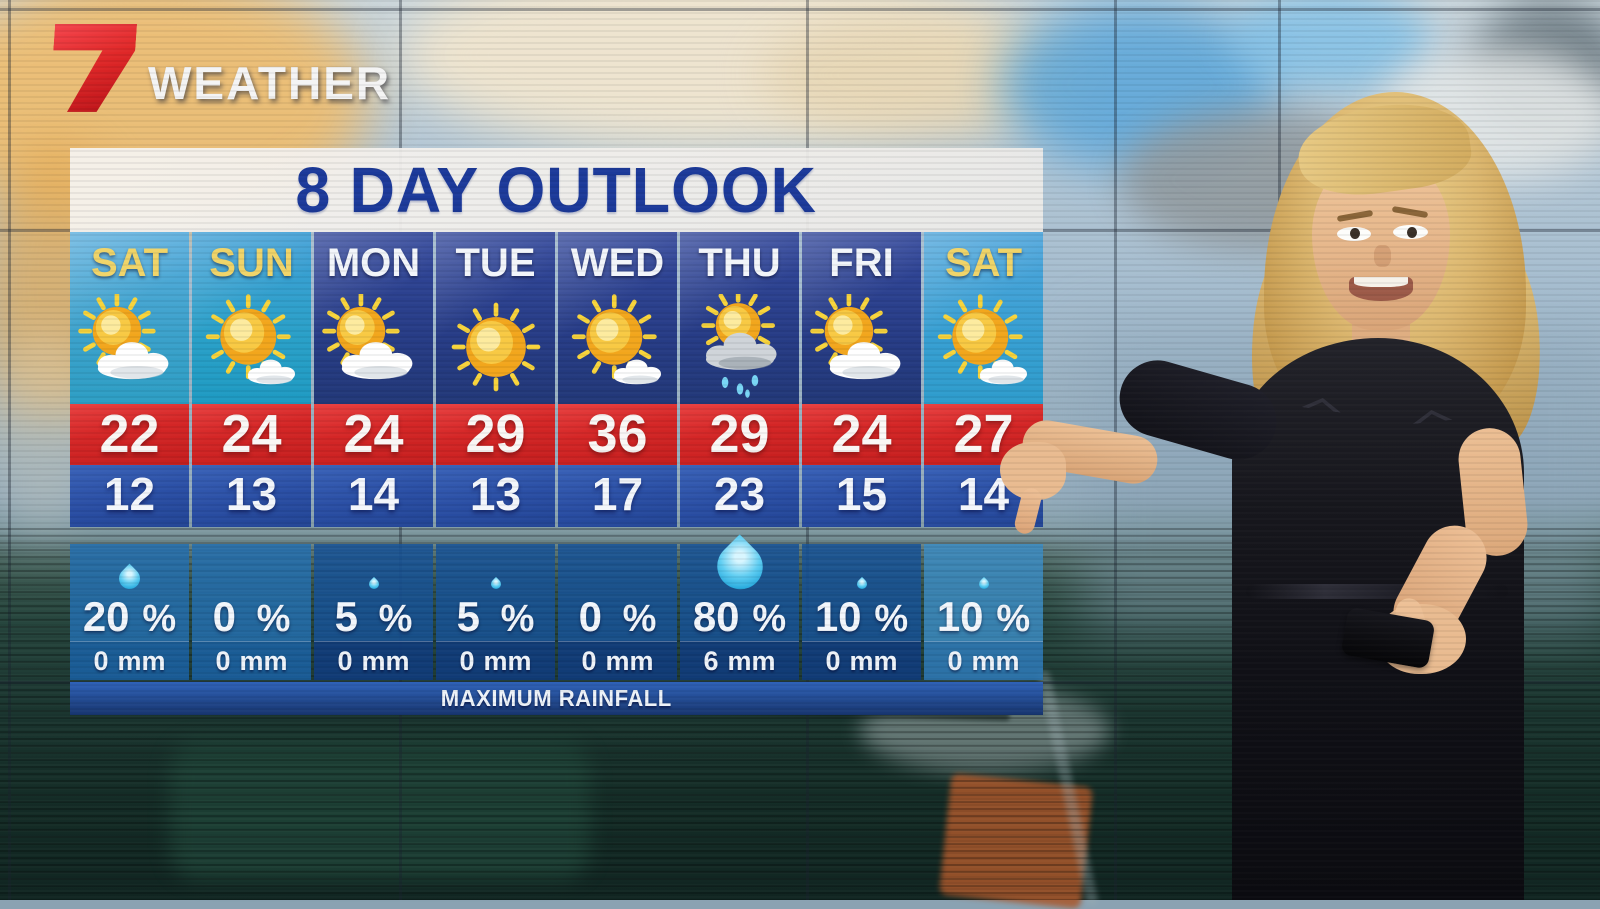 This screenshot has height=909, width=1600. I want to click on seven-network-icon, so click(93, 68).